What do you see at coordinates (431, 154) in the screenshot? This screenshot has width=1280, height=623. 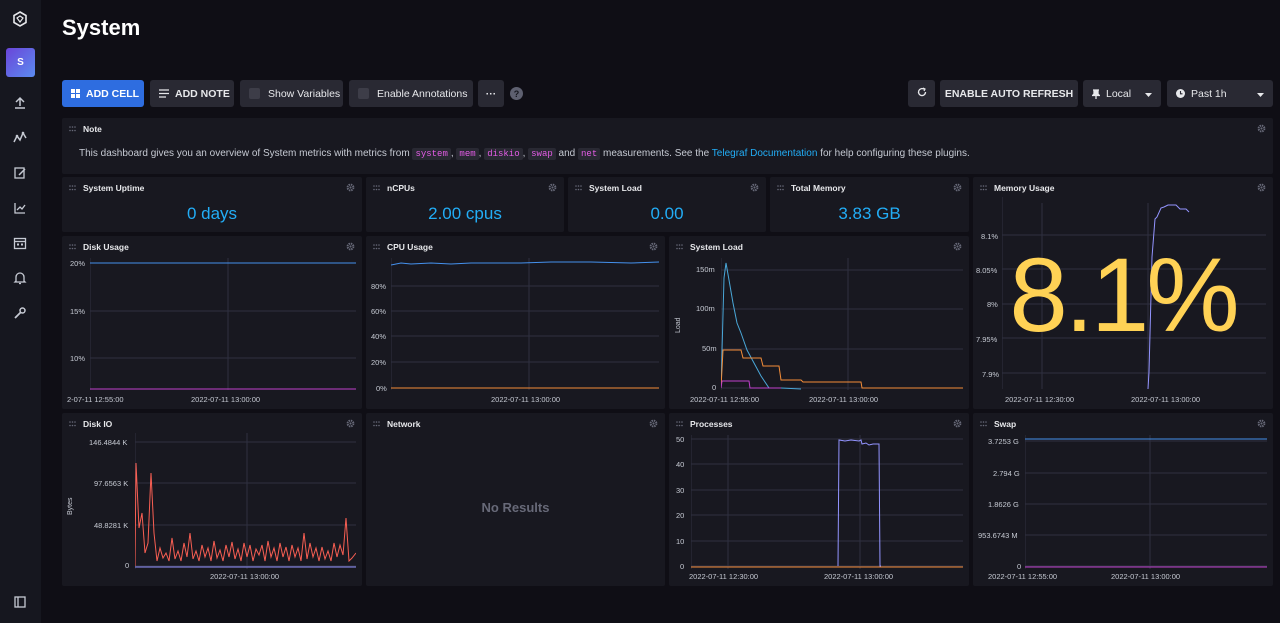 I see `code-system: system` at bounding box center [431, 154].